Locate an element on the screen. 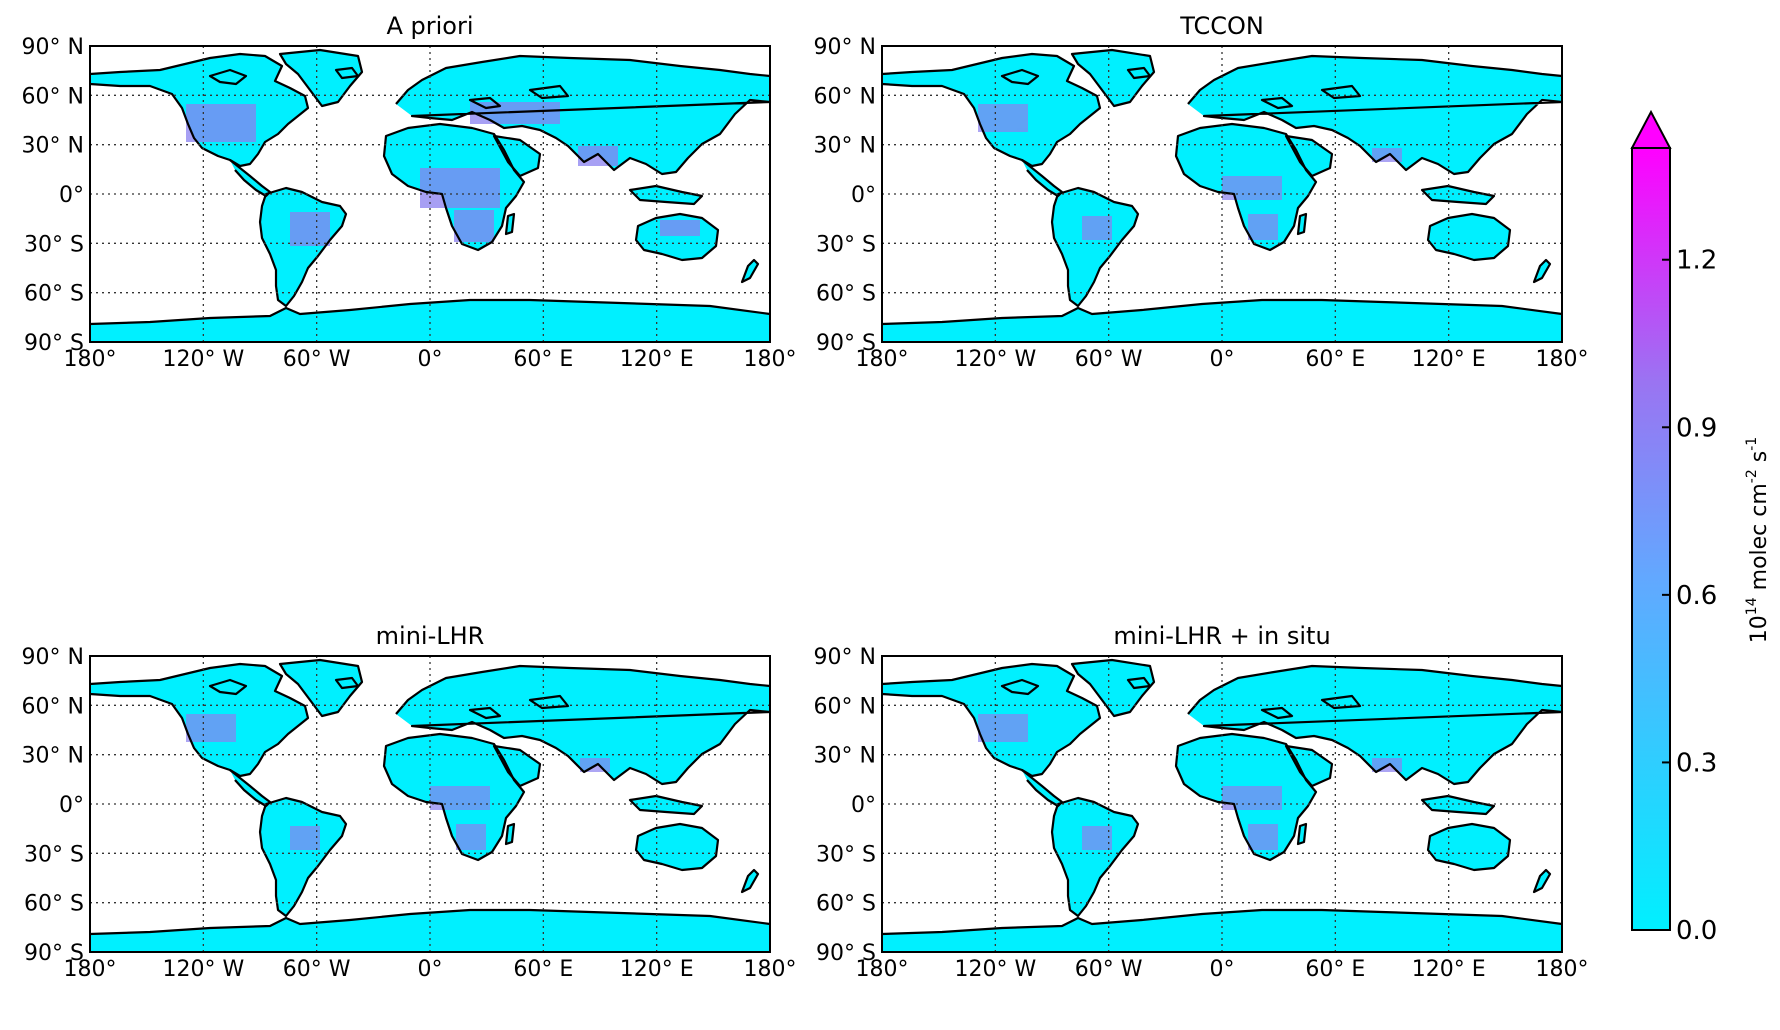 The height and width of the screenshot is (1030, 1780). map-panel-a-priori is located at coordinates (430, 194).